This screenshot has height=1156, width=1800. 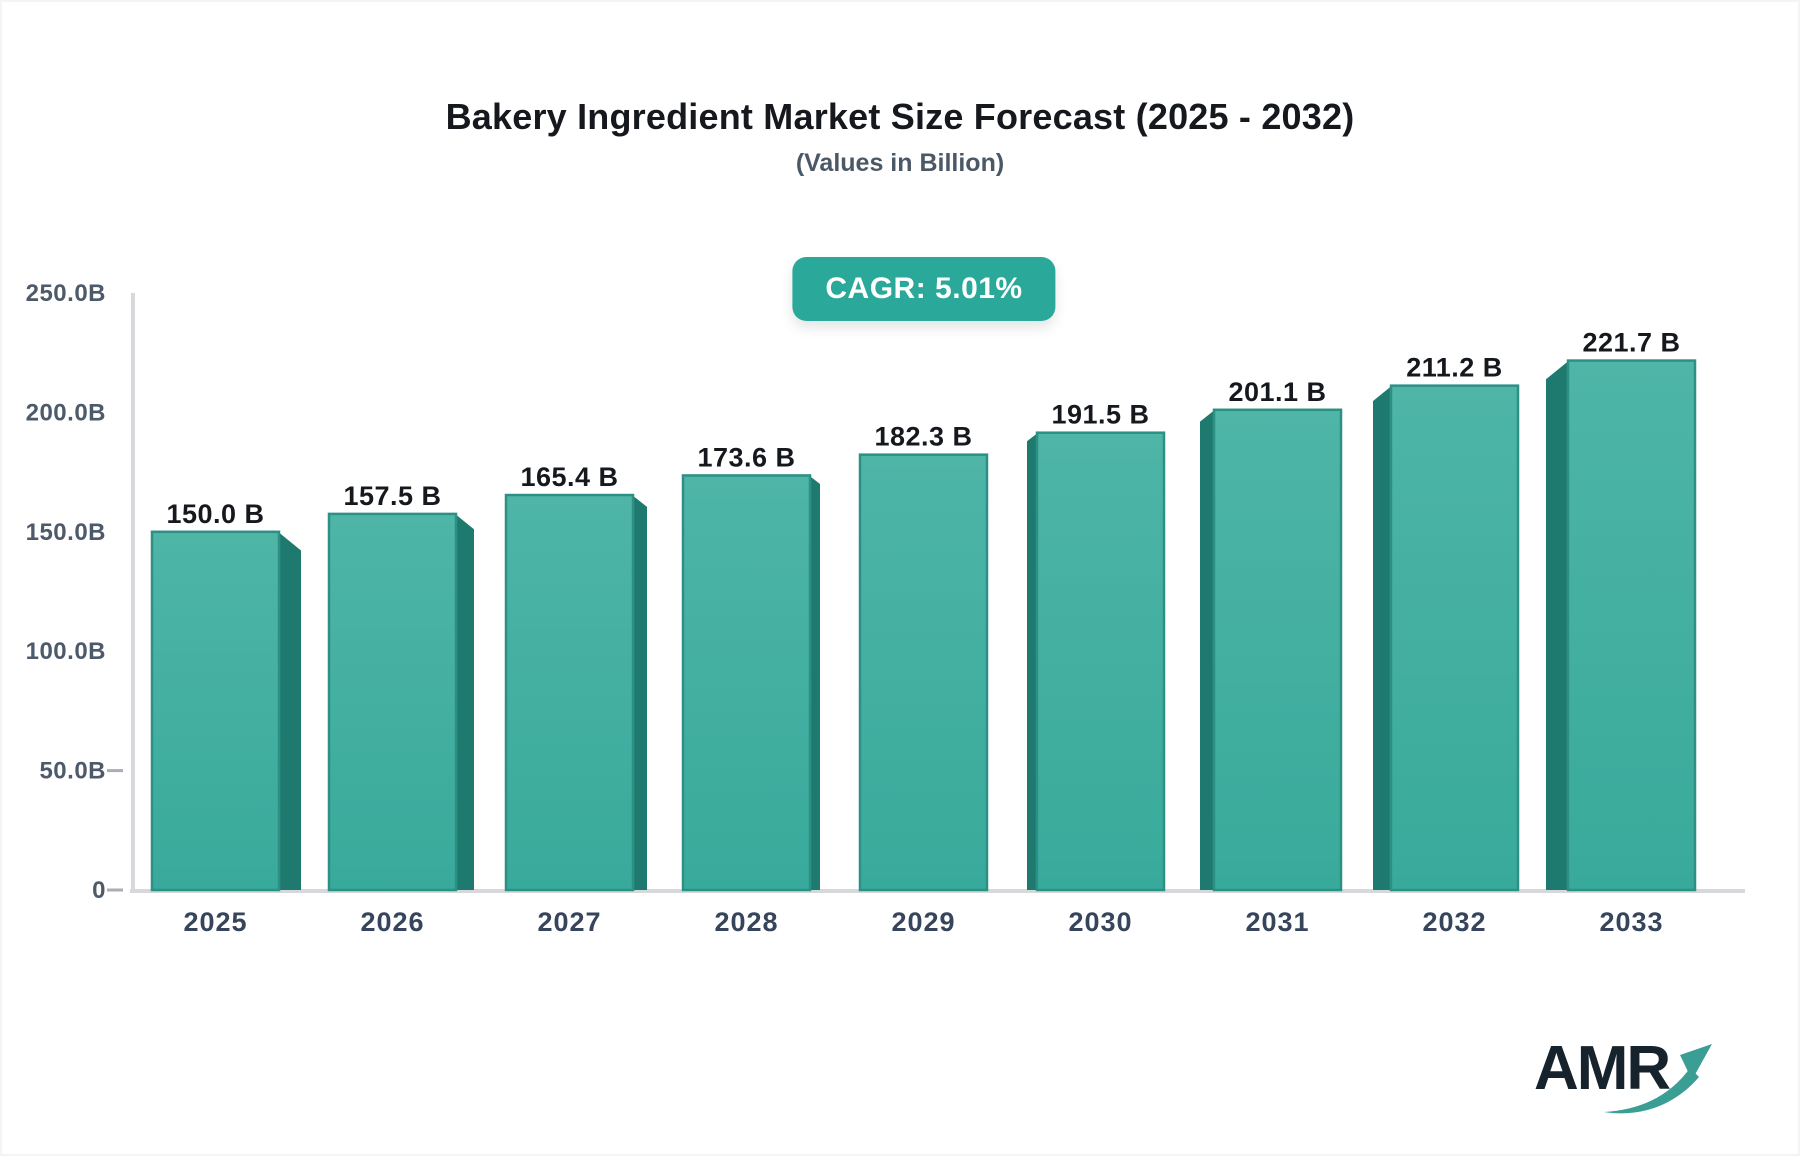 What do you see at coordinates (1100, 922) in the screenshot?
I see `x-axis-tick-label: 2030` at bounding box center [1100, 922].